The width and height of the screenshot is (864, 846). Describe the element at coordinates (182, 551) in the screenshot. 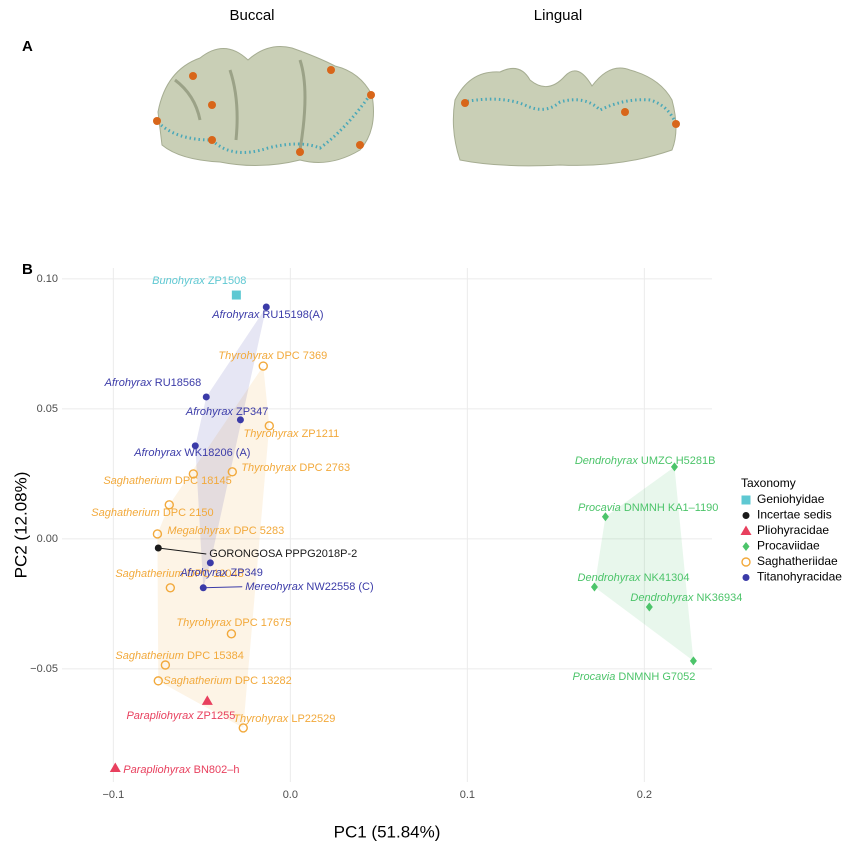

I see `label-connector` at that location.